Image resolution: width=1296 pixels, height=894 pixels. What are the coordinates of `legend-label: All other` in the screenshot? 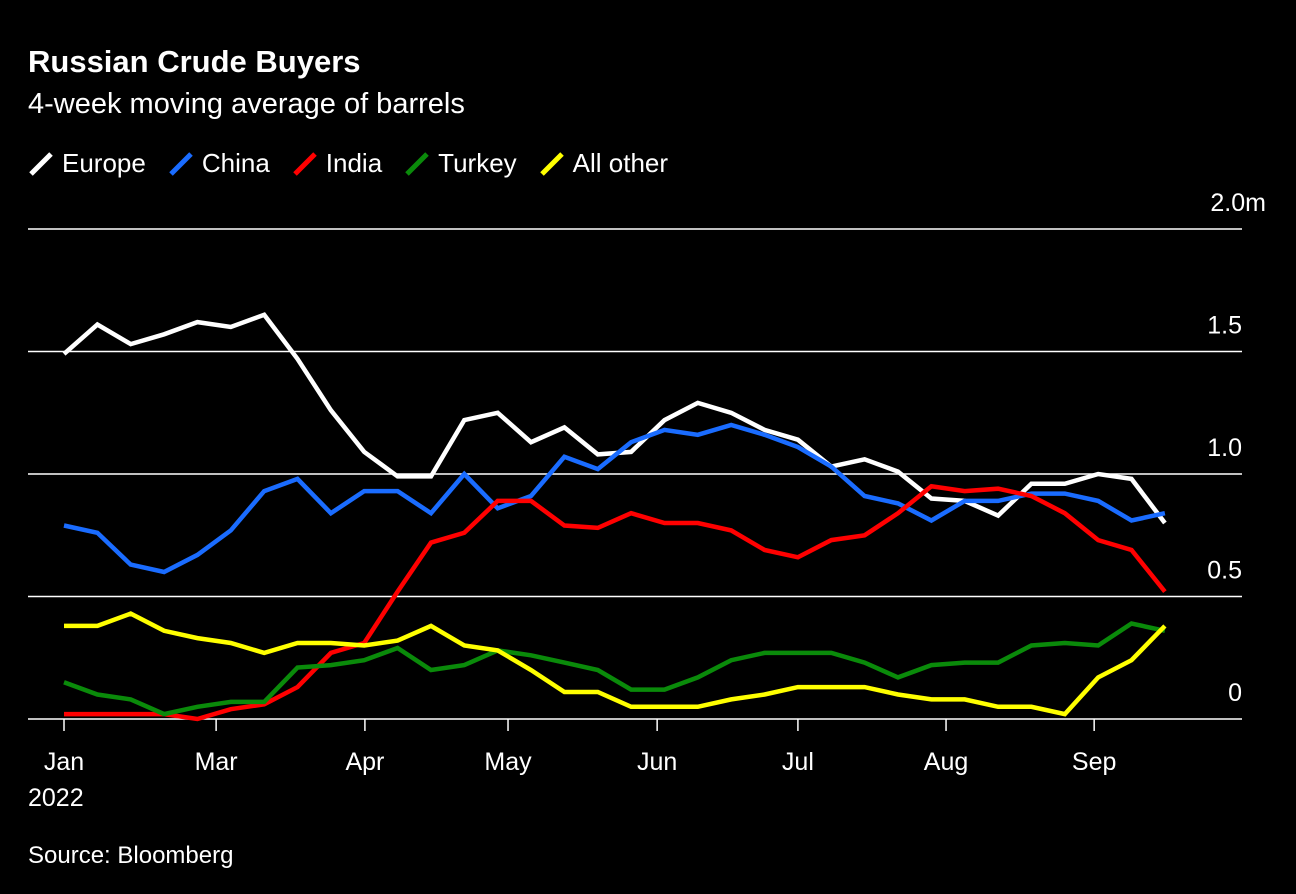 It's located at (620, 163).